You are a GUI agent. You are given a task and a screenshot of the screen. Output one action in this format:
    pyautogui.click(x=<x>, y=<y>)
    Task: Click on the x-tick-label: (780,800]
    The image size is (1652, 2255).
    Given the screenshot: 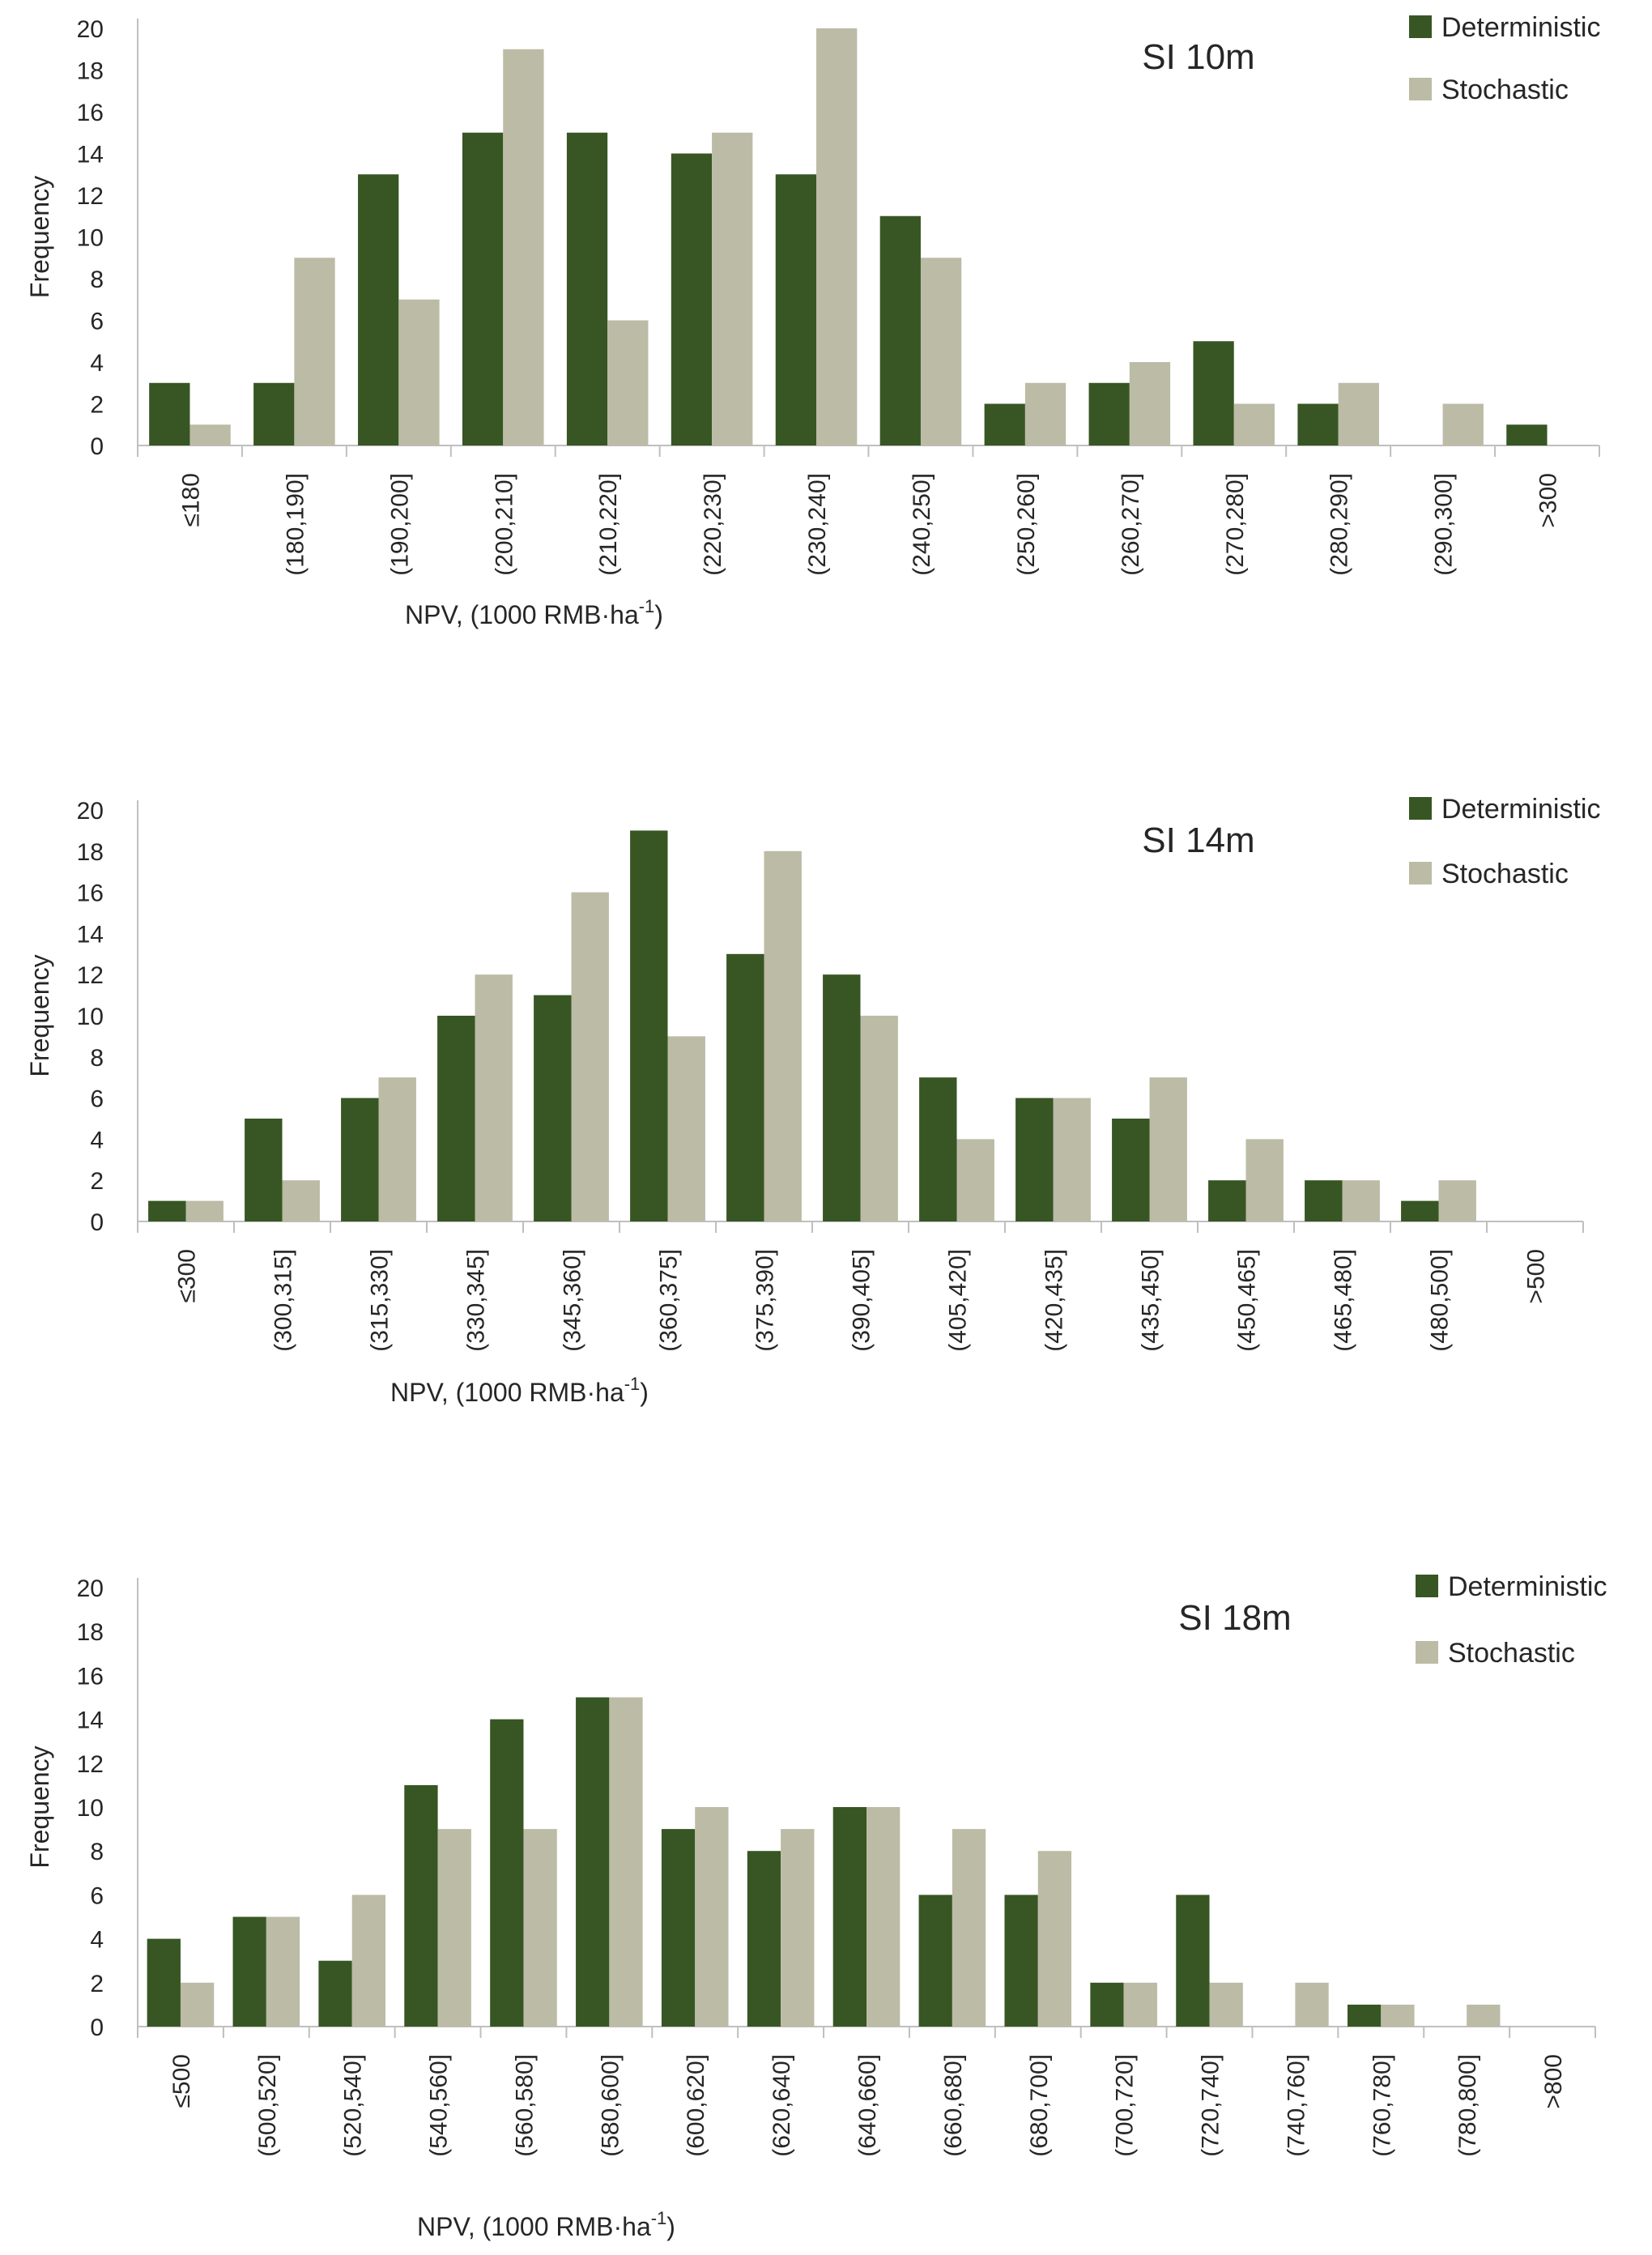 What is the action you would take?
    pyautogui.click(x=1467, y=2105)
    